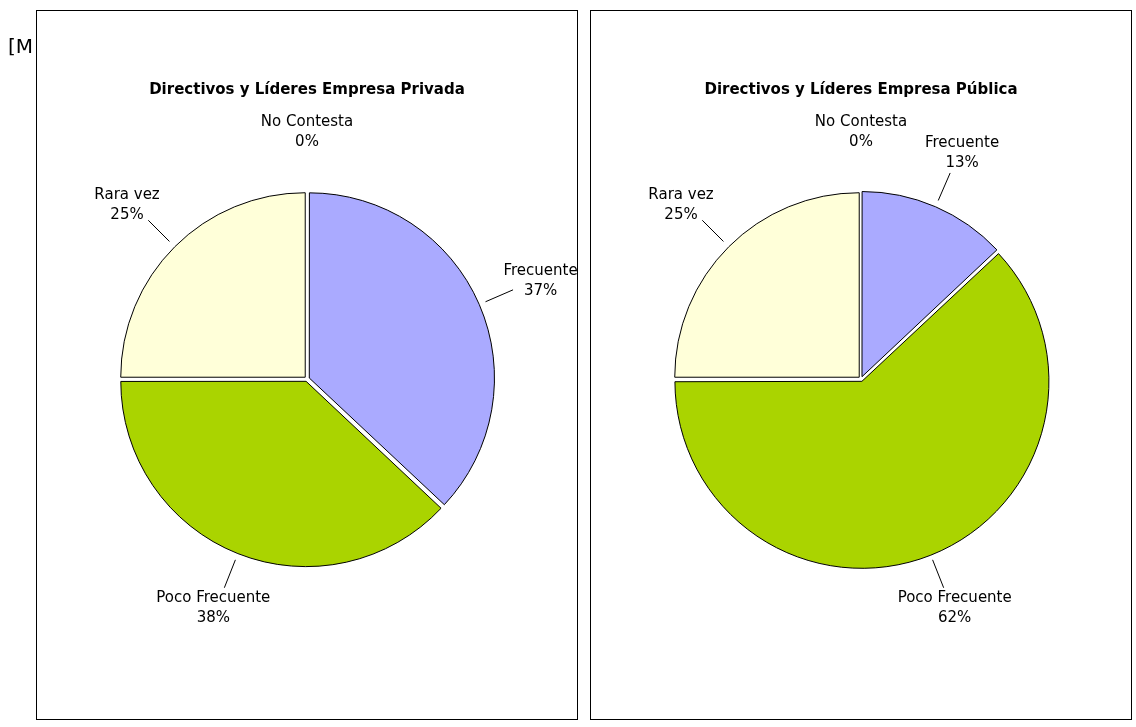 Image resolution: width=1136 pixels, height=727 pixels. Describe the element at coordinates (21, 46) in the screenshot. I see `text: [M` at that location.